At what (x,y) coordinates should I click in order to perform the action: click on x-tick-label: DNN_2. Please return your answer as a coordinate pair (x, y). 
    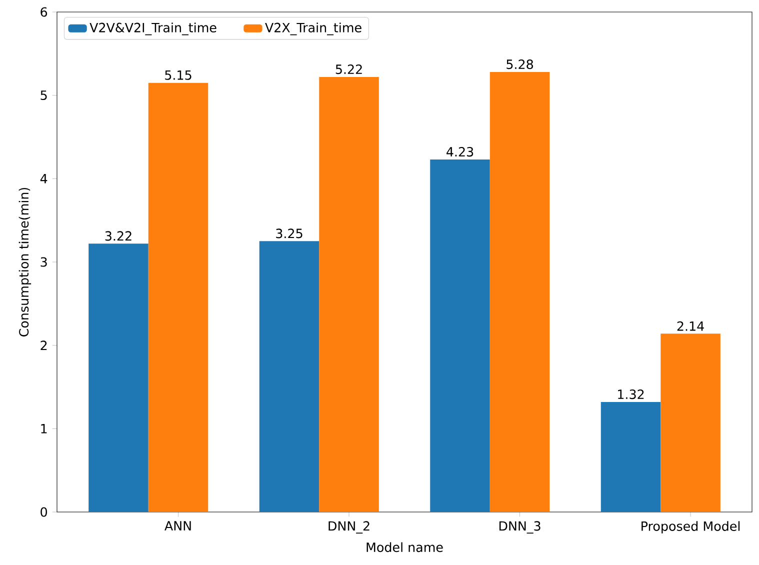
    Looking at the image, I should click on (349, 527).